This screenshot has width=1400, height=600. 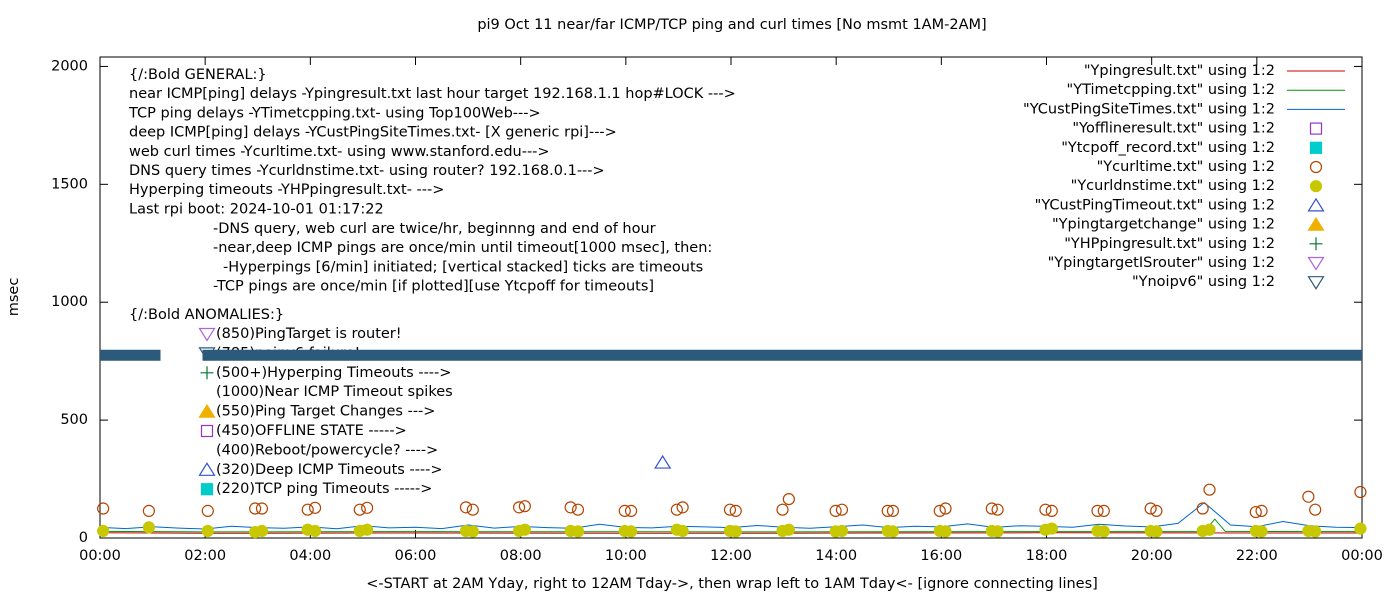 I want to click on legend-label: "YpingtargetISrouter" using 1:2, so click(x=1161, y=263).